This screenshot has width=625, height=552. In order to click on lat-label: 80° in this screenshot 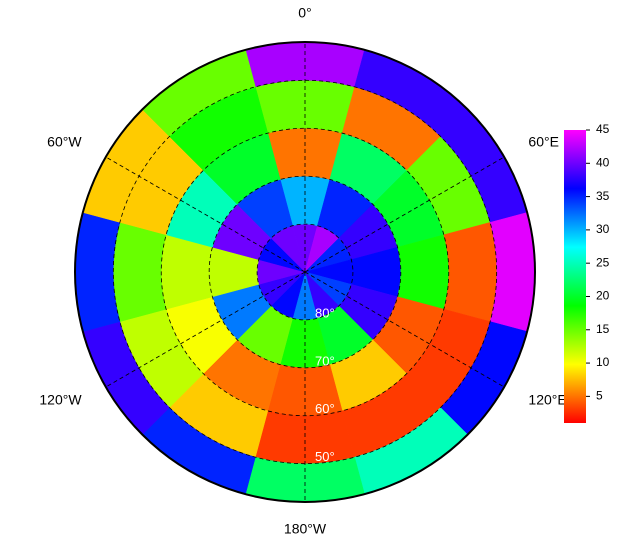, I will do `click(325, 312)`.